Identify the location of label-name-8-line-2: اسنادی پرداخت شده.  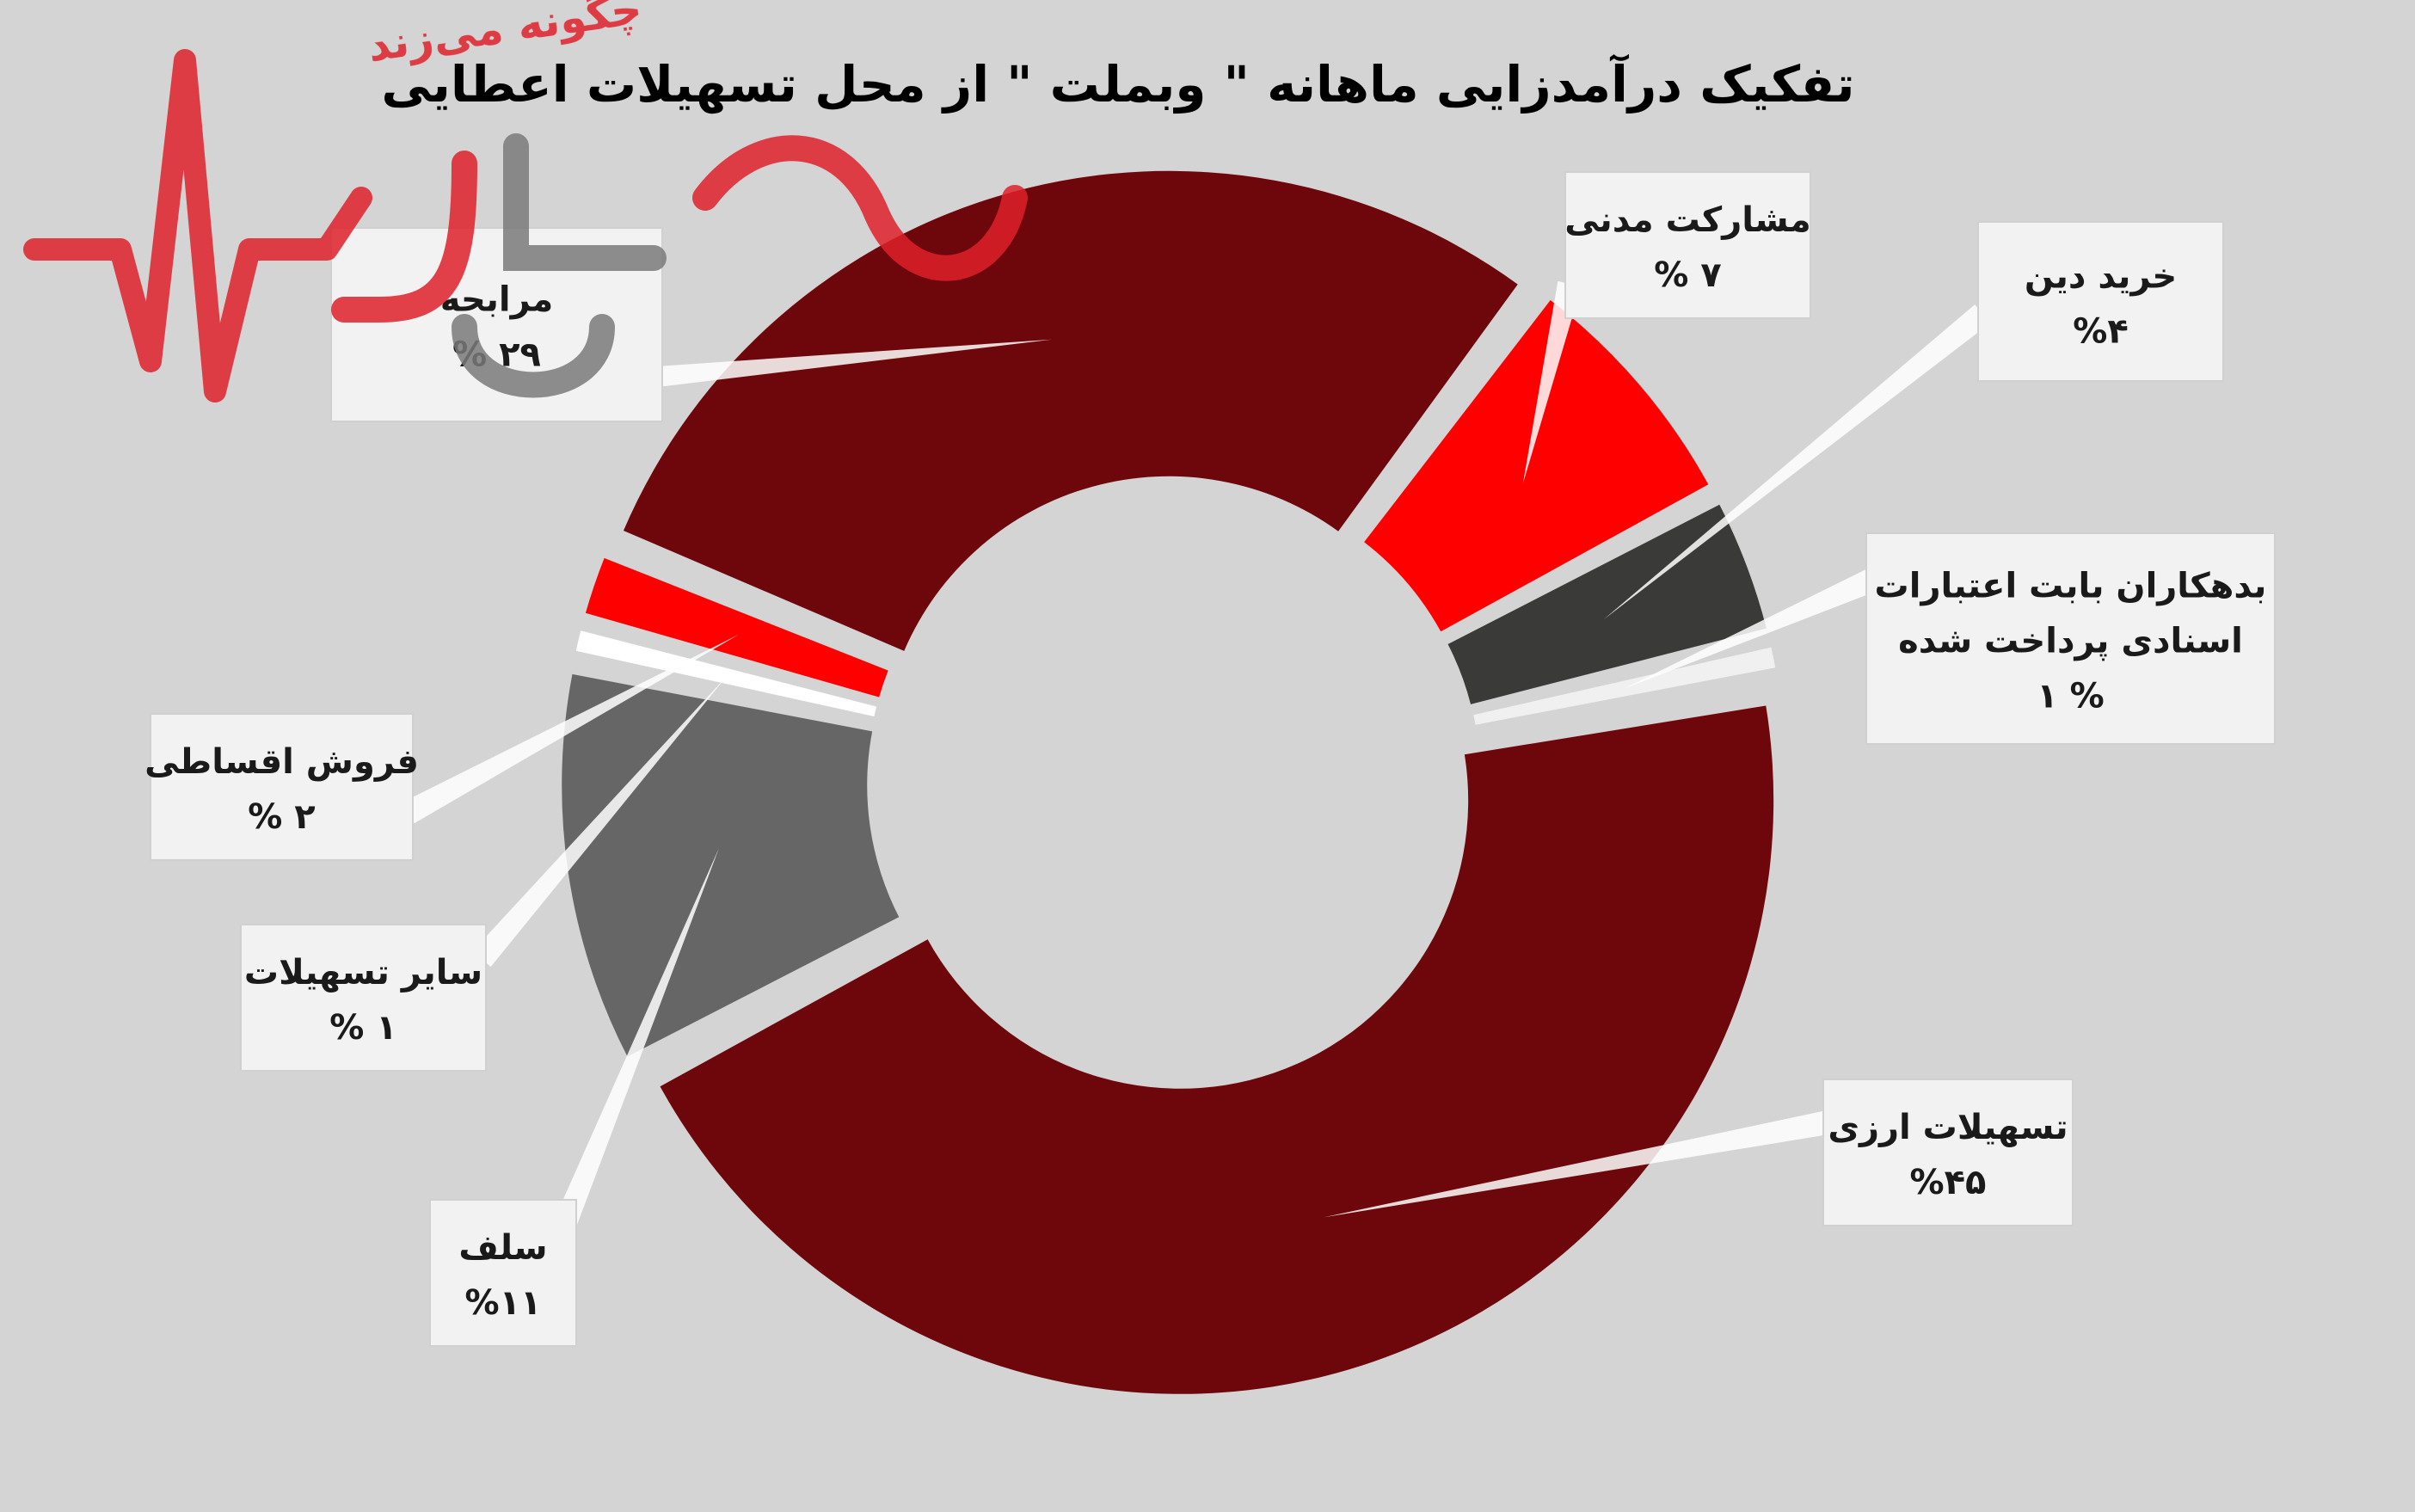
(2070, 642).